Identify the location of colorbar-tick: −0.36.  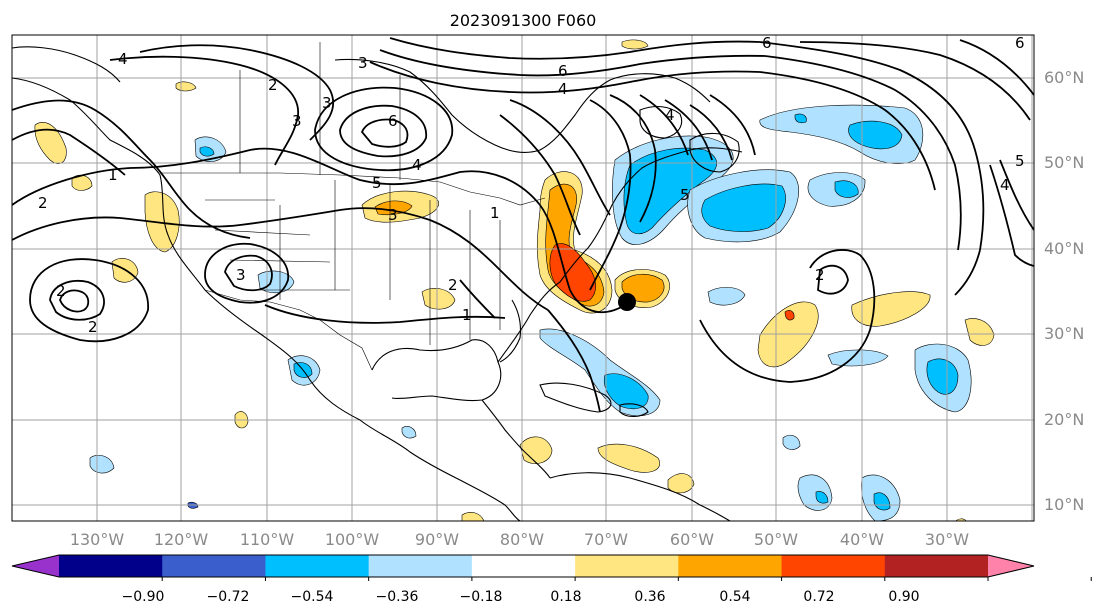
(397, 597).